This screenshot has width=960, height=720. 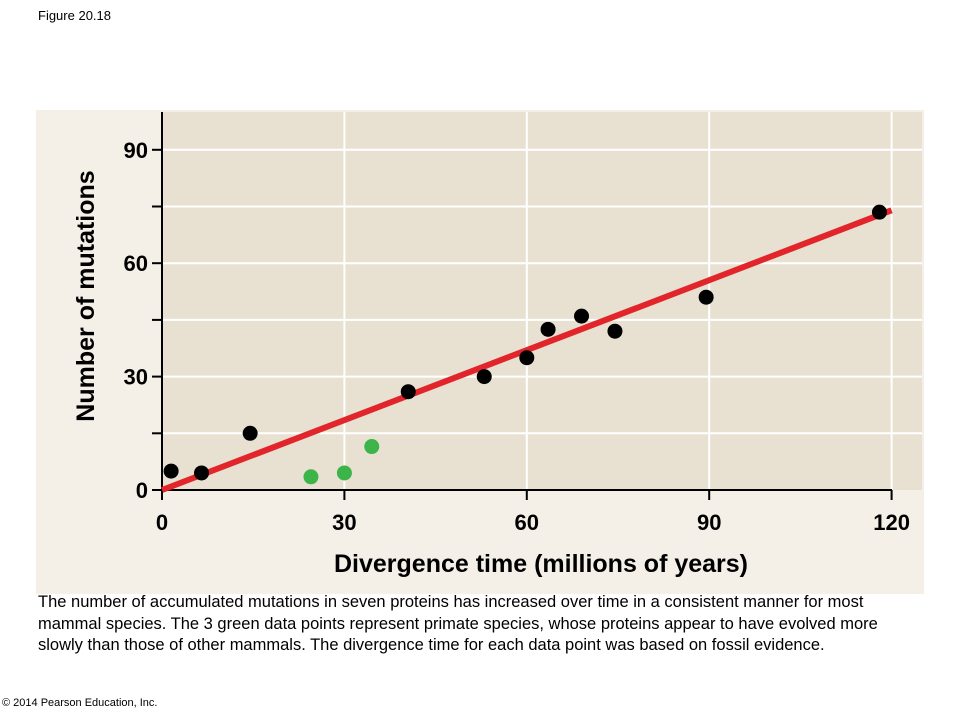 I want to click on y-tick-label: 60, so click(x=136, y=263).